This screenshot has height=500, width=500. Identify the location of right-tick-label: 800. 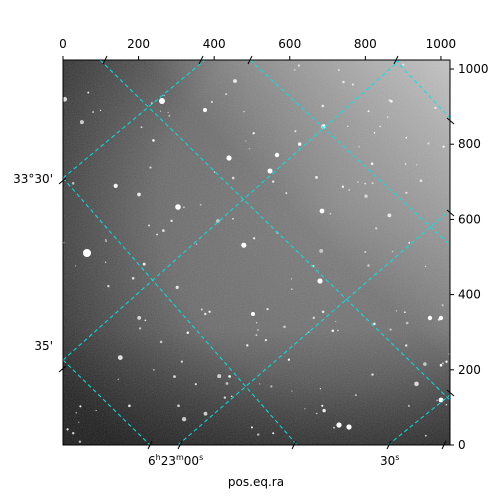
(469, 144).